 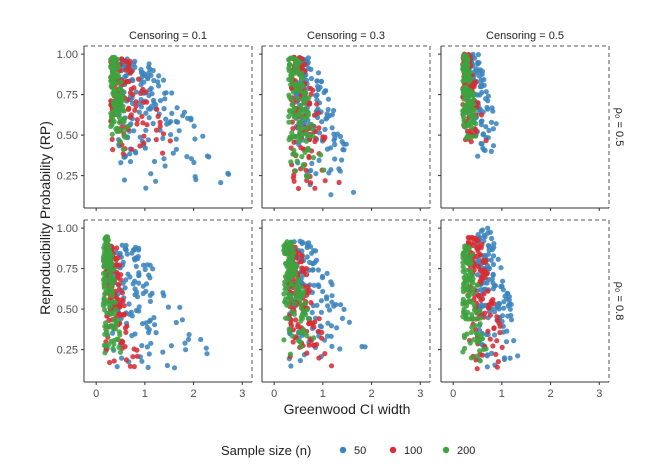 I want to click on facet-panel: 0.25 0.50 0.75 1.00 0 1 2 3, so click(x=155, y=309).